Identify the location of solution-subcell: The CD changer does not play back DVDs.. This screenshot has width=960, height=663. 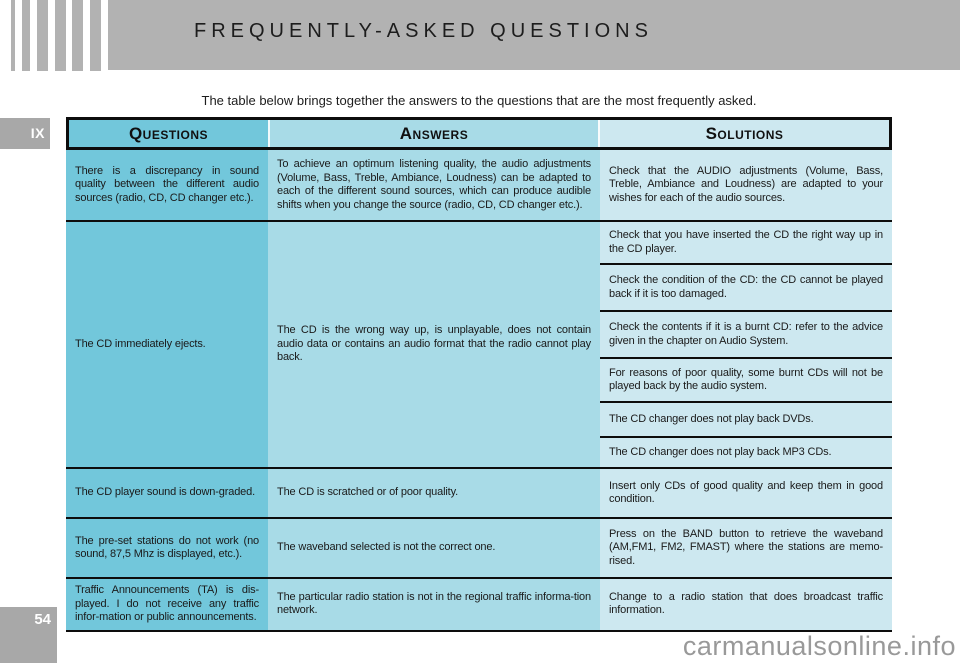
(746, 420).